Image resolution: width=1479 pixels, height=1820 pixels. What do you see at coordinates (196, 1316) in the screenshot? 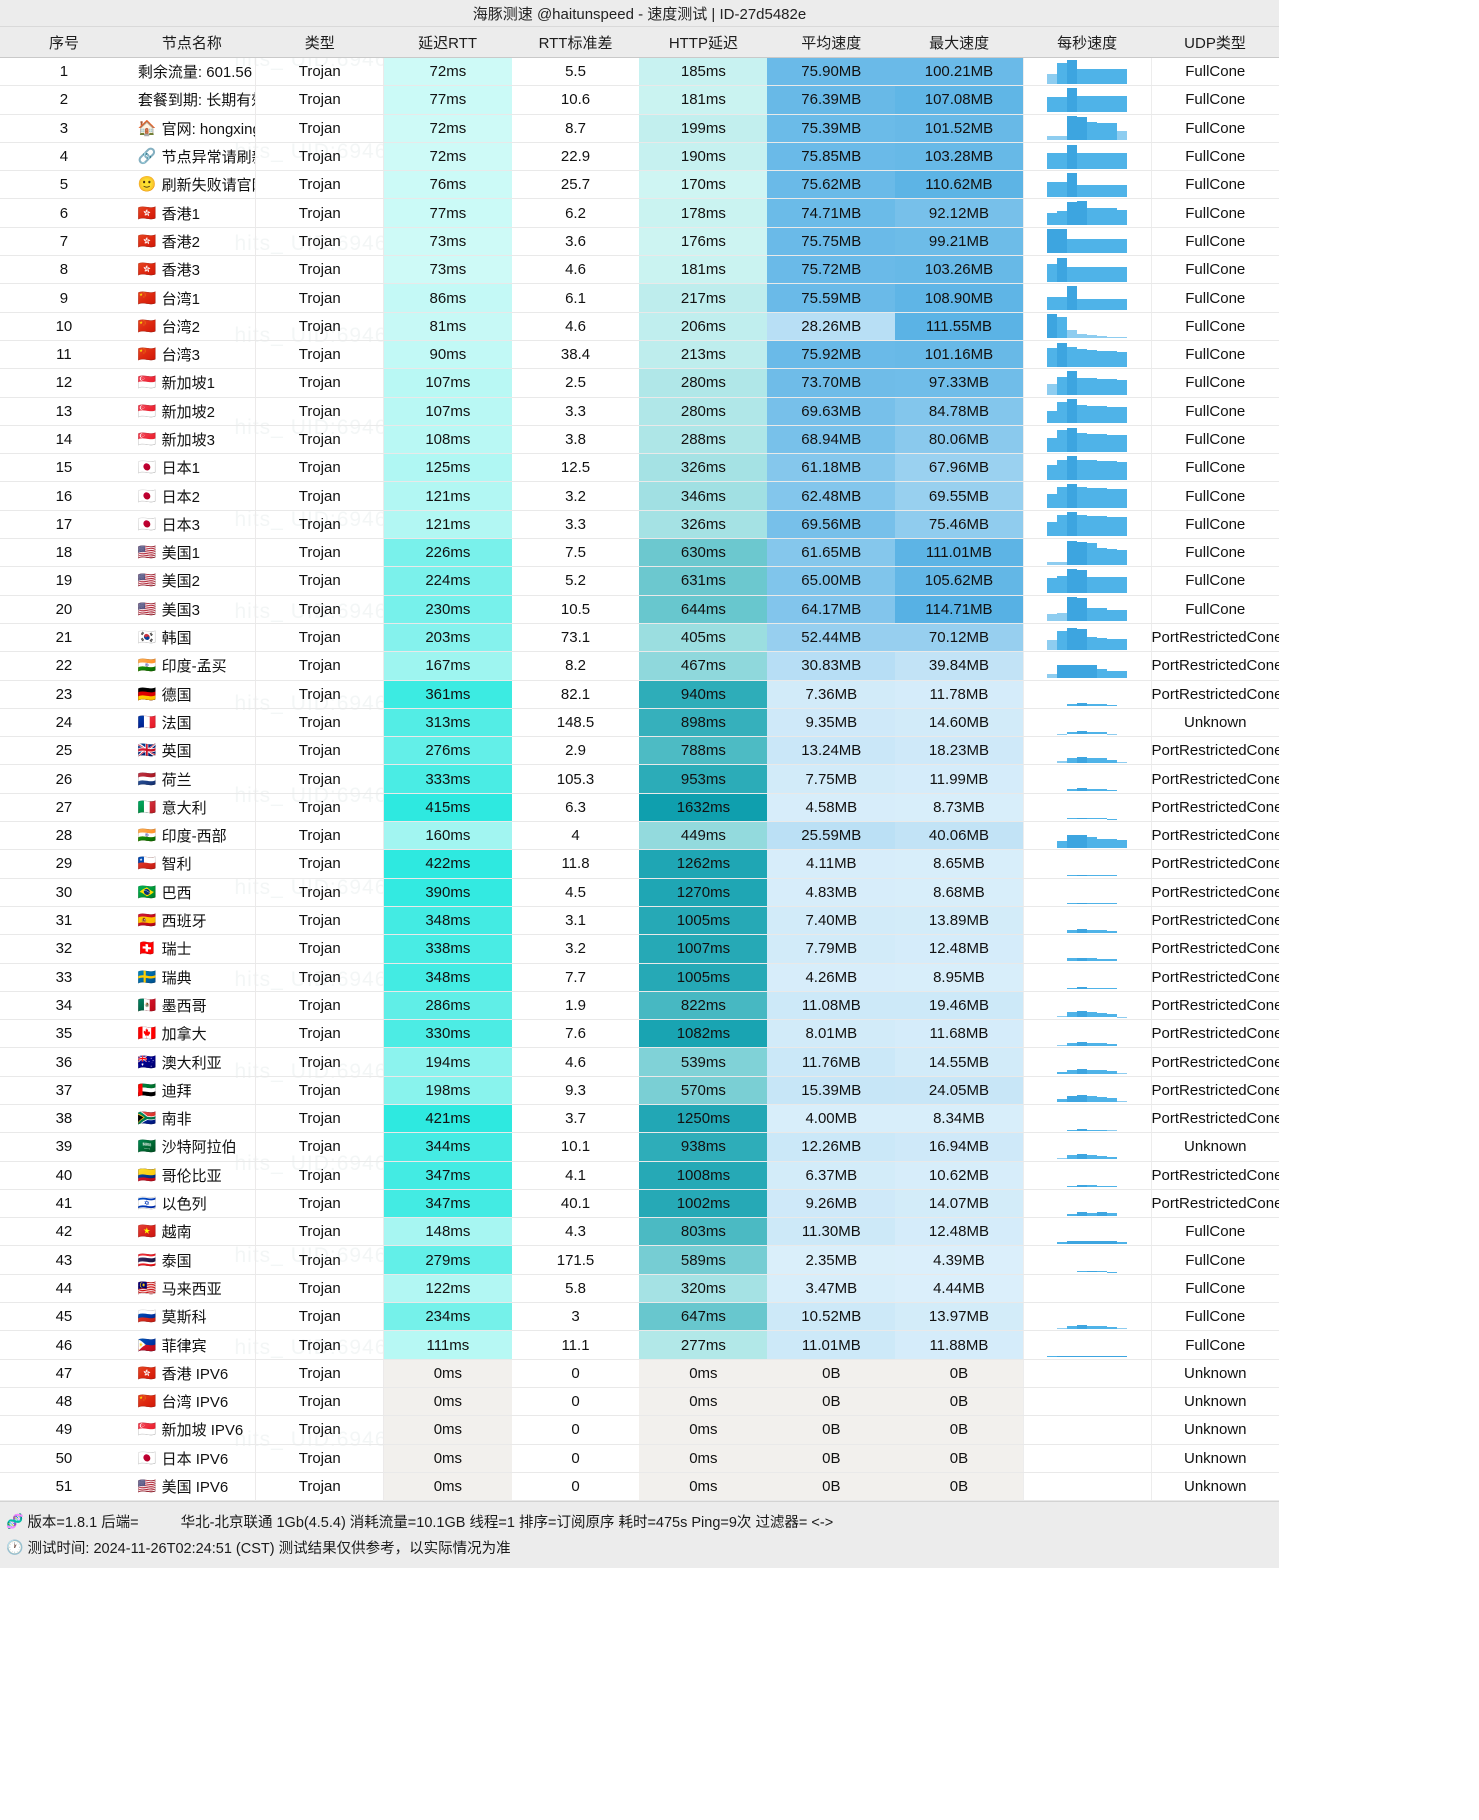
I see `node-name-cell: 🇷🇺 莫斯科` at bounding box center [196, 1316].